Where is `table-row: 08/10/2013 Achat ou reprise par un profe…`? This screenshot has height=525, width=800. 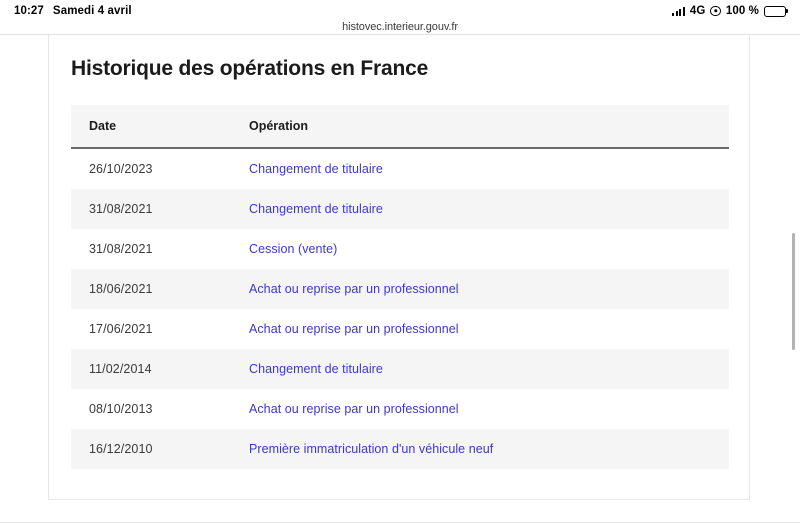
table-row: 08/10/2013 Achat ou reprise par un profe… is located at coordinates (400, 409).